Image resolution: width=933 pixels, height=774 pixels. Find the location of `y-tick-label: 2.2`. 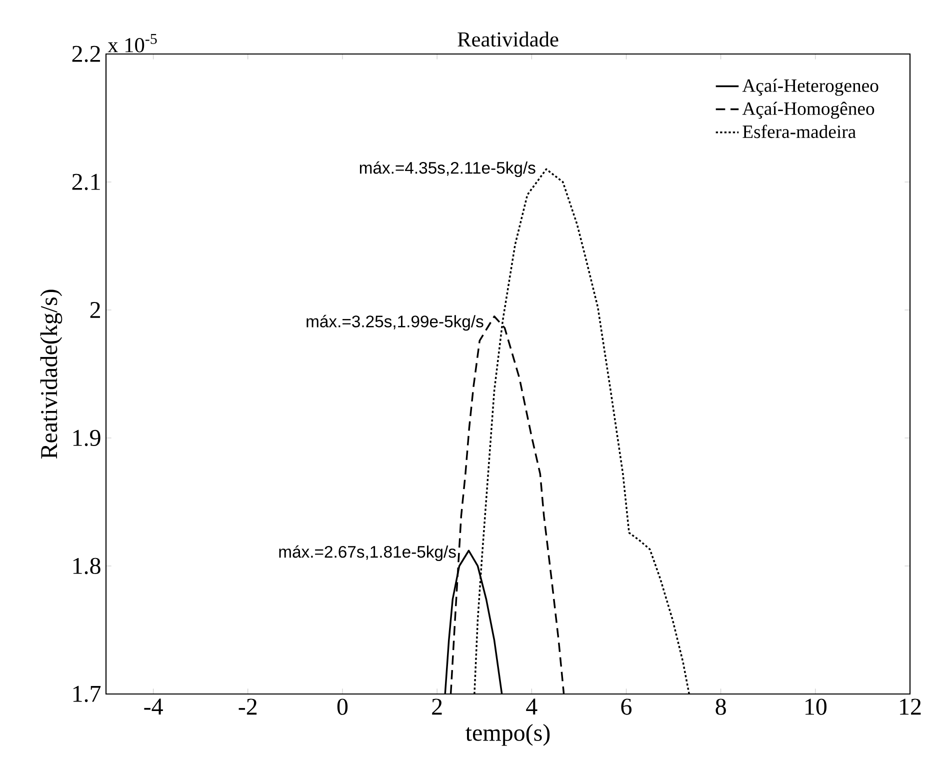

y-tick-label: 2.2 is located at coordinates (86, 54).